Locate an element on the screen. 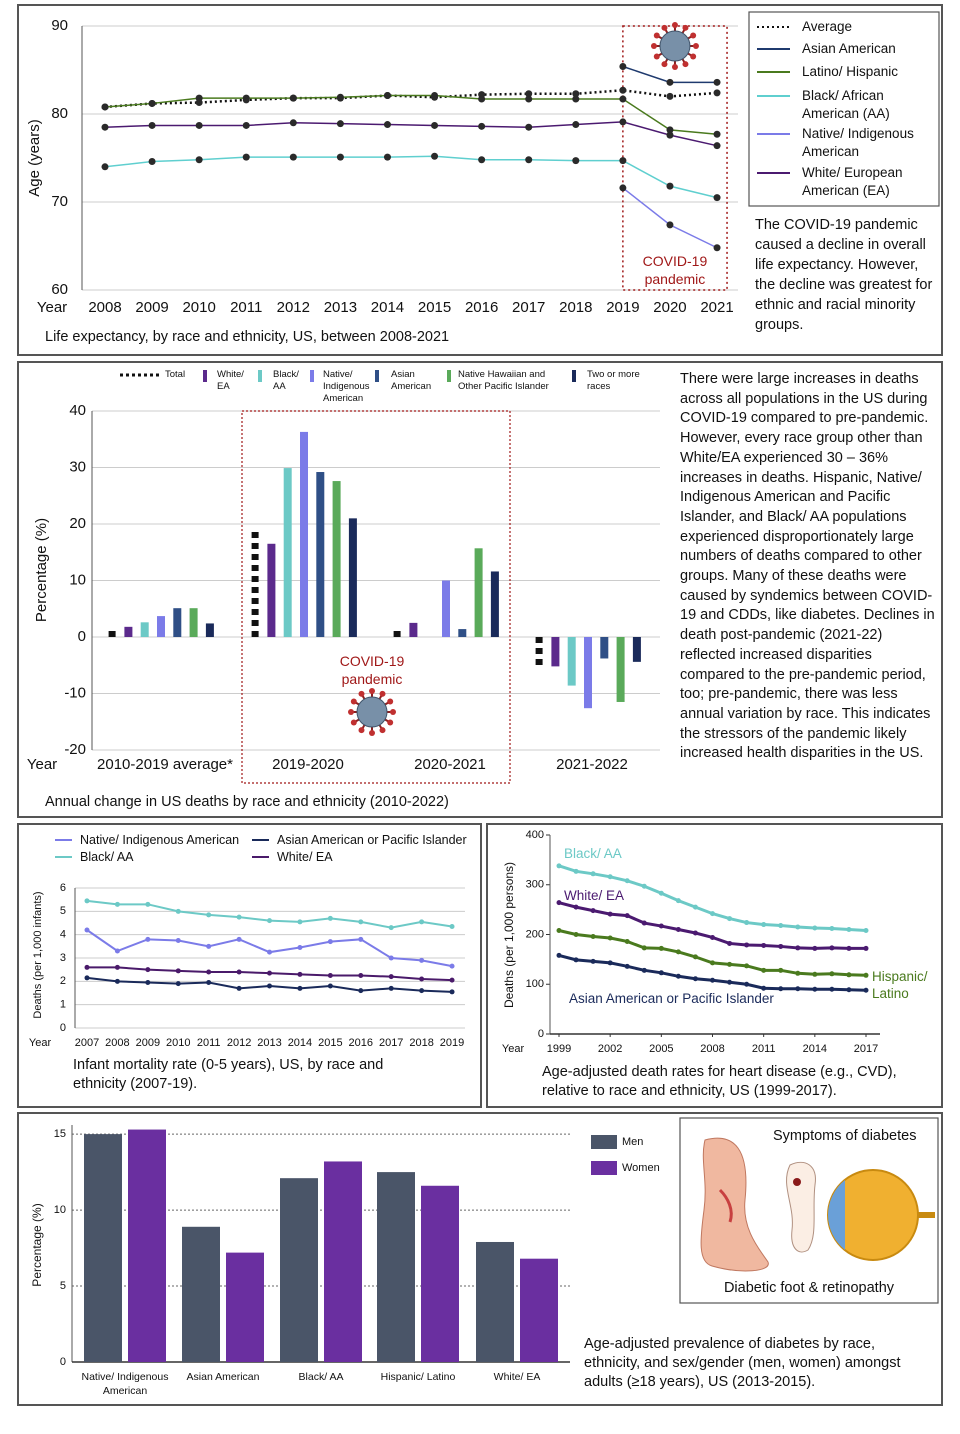 The height and width of the screenshot is (1434, 960). legend-label: Asian American or Pacific Islander is located at coordinates (372, 840).